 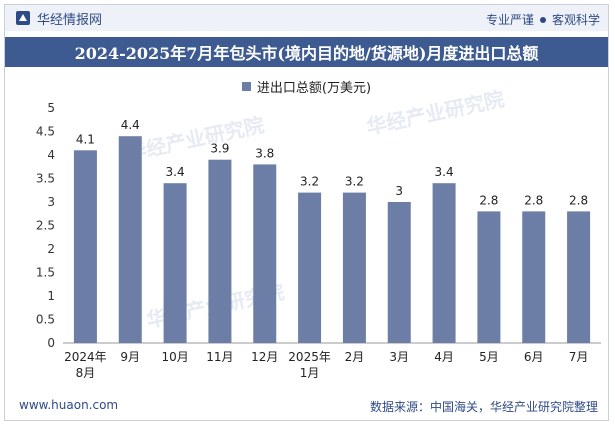 What do you see at coordinates (306, 52) in the screenshot?
I see `chart-title: 2024-2025年7月年包头市(境内目的地/货源地)月度进出口总额` at bounding box center [306, 52].